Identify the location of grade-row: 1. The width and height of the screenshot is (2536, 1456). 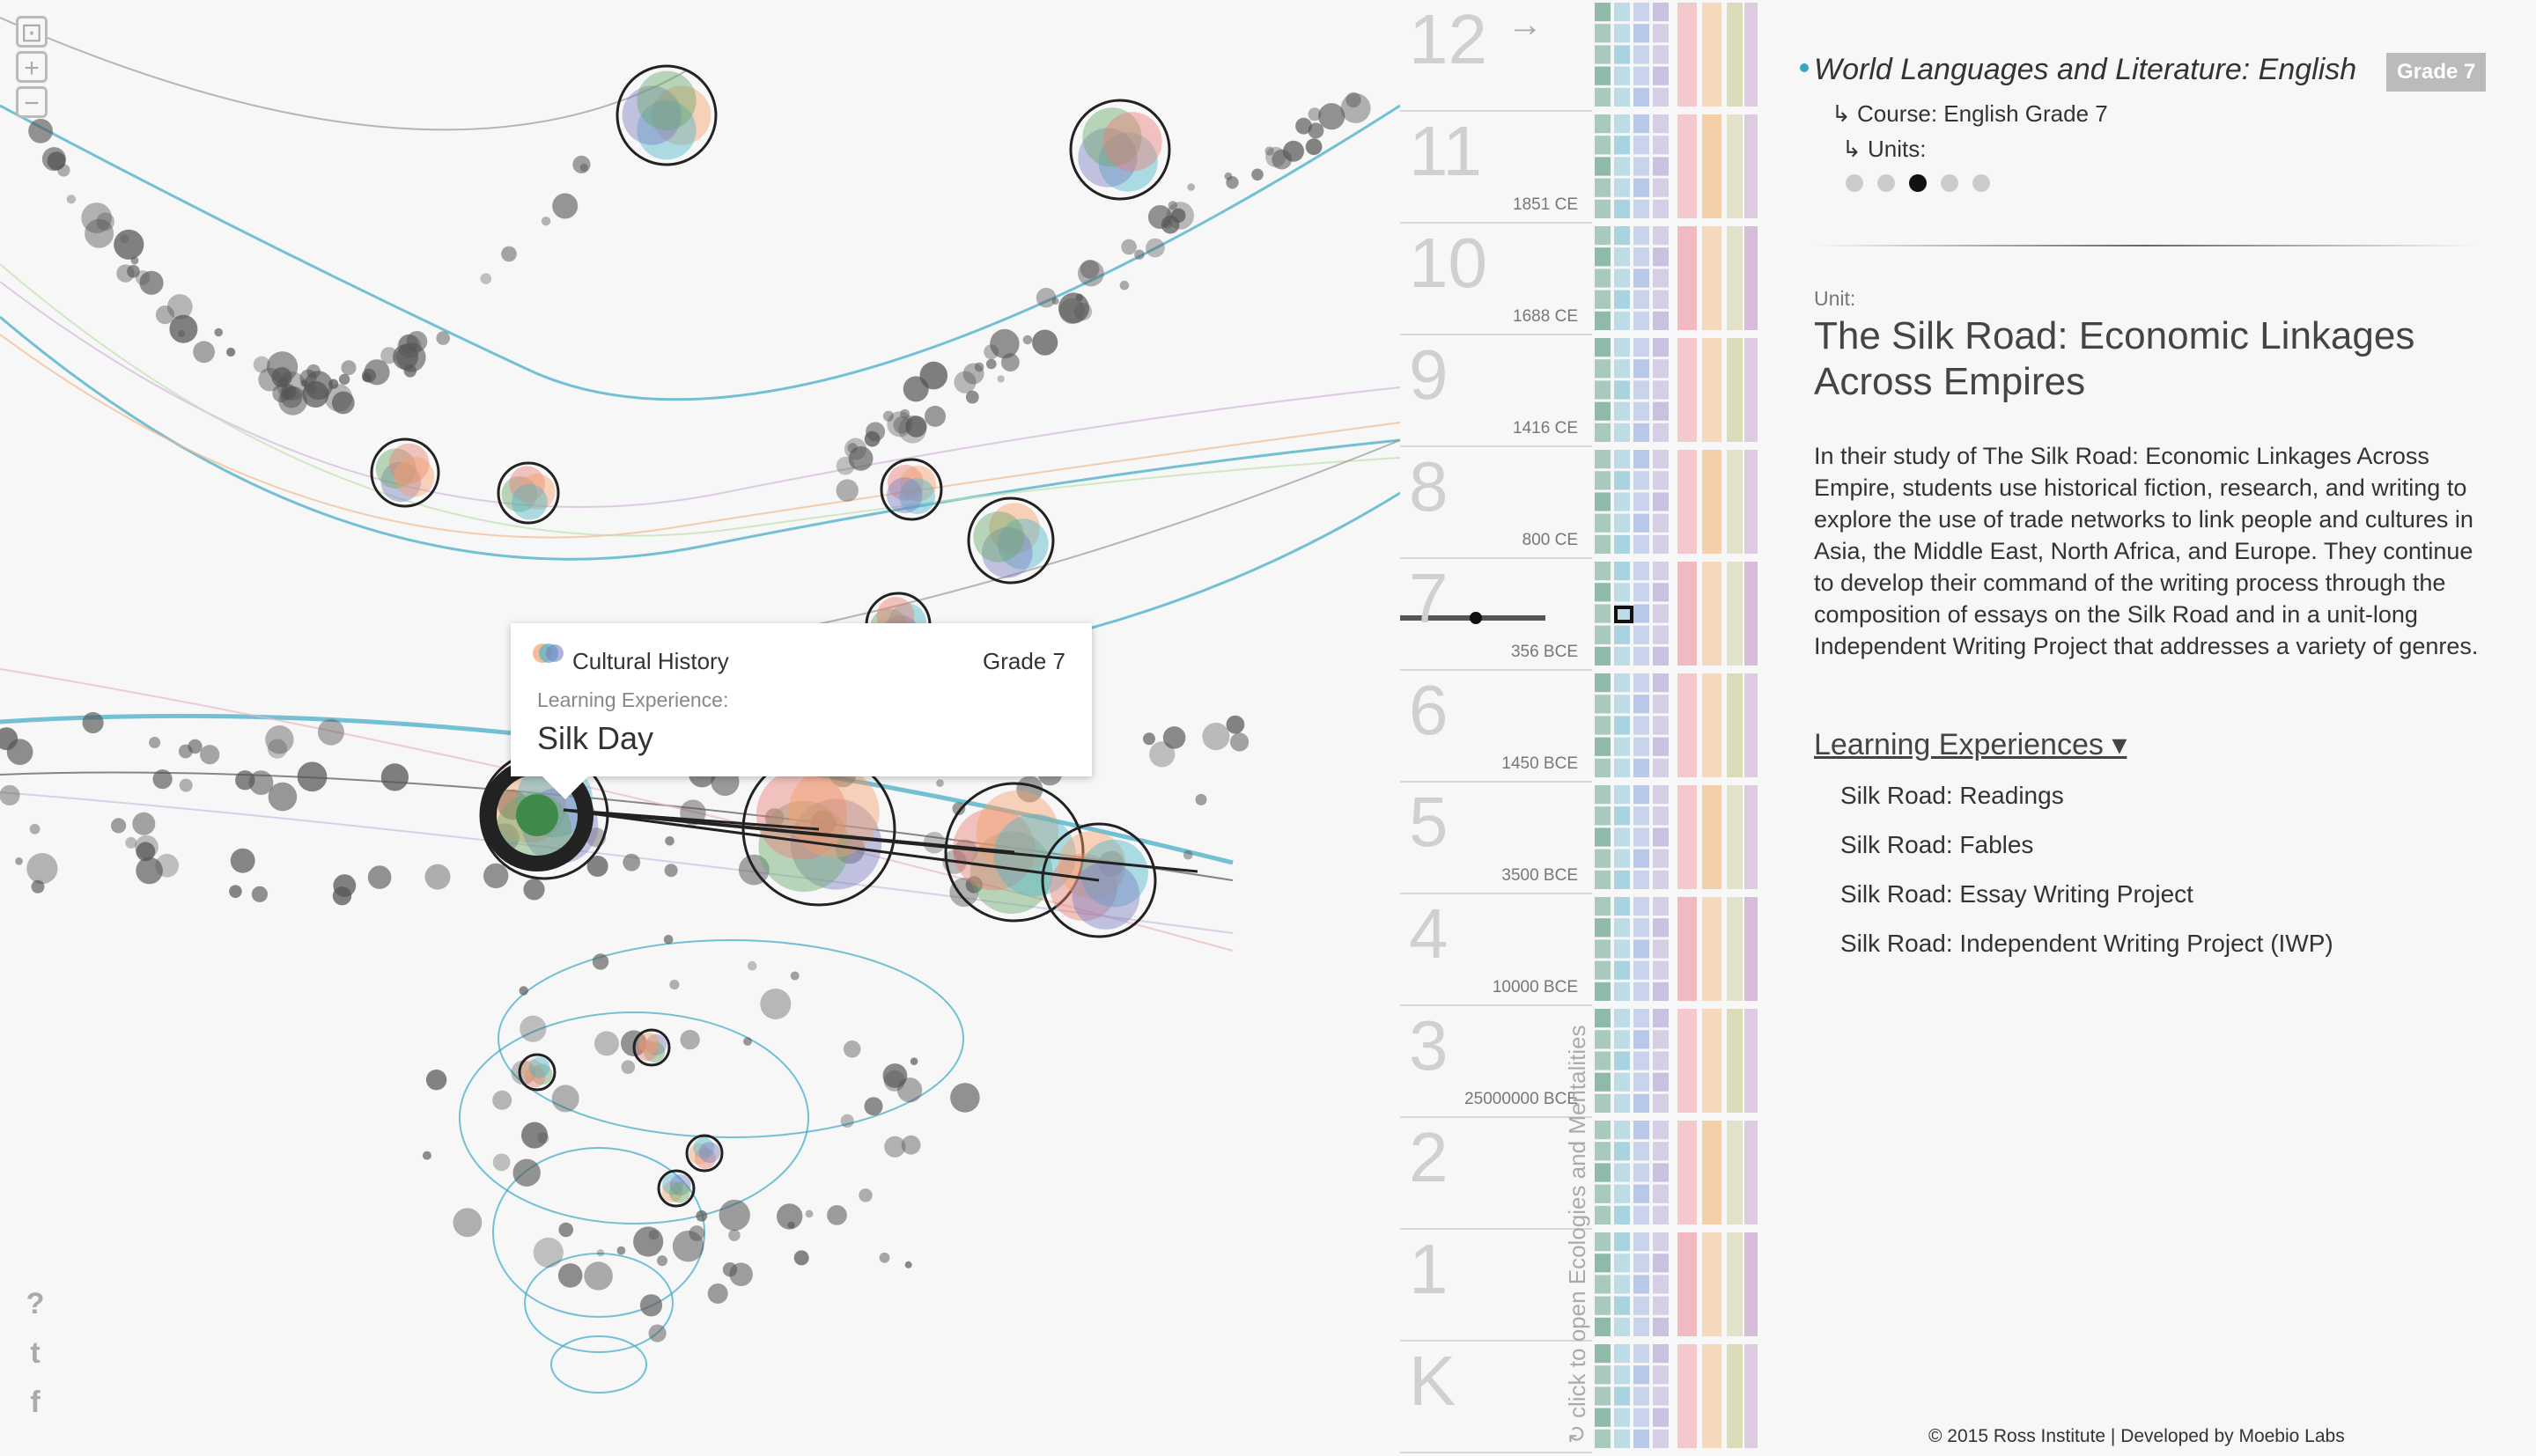
(1496, 1286).